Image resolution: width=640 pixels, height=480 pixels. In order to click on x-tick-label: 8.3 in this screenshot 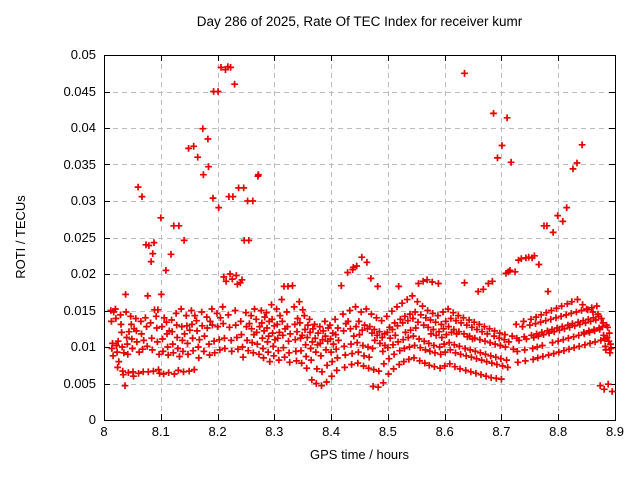, I will do `click(274, 431)`.